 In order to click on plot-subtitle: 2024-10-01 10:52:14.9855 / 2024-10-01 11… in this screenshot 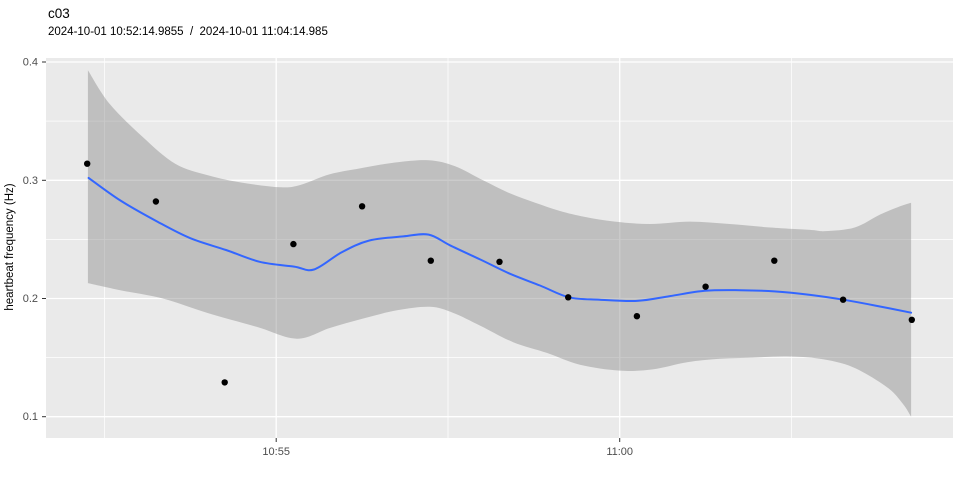, I will do `click(188, 32)`.